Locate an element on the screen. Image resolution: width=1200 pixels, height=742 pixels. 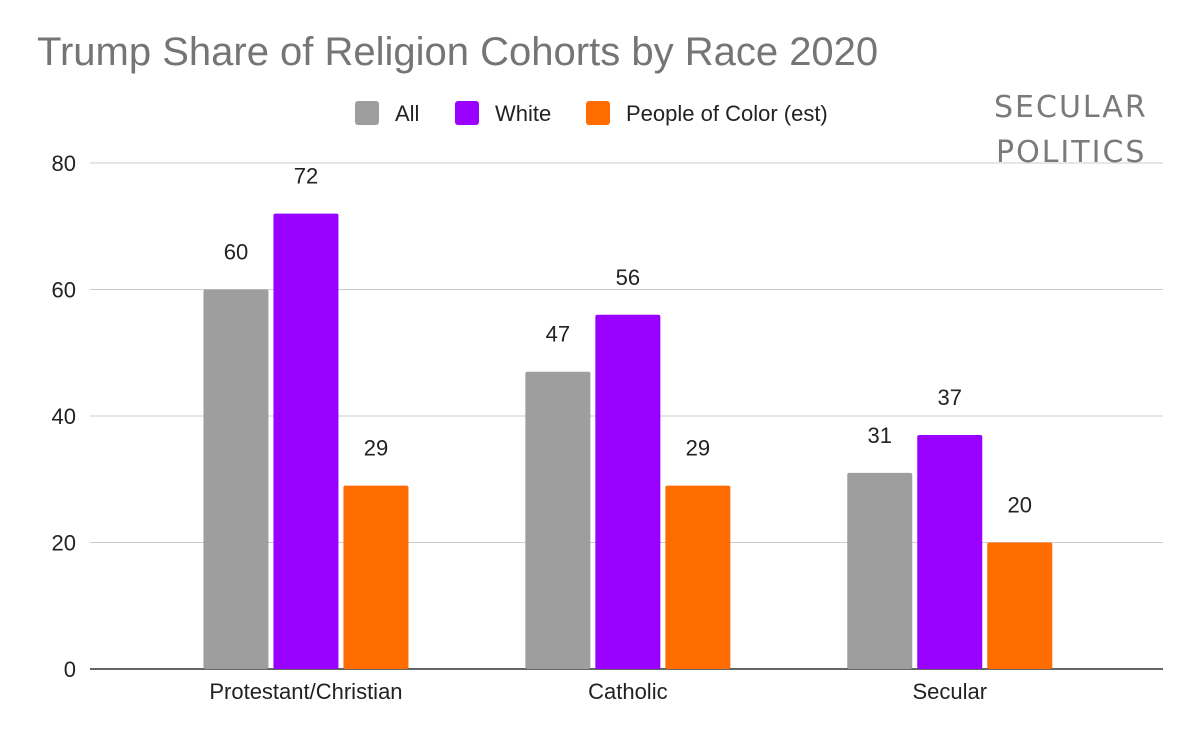
data-label: 72 is located at coordinates (306, 176).